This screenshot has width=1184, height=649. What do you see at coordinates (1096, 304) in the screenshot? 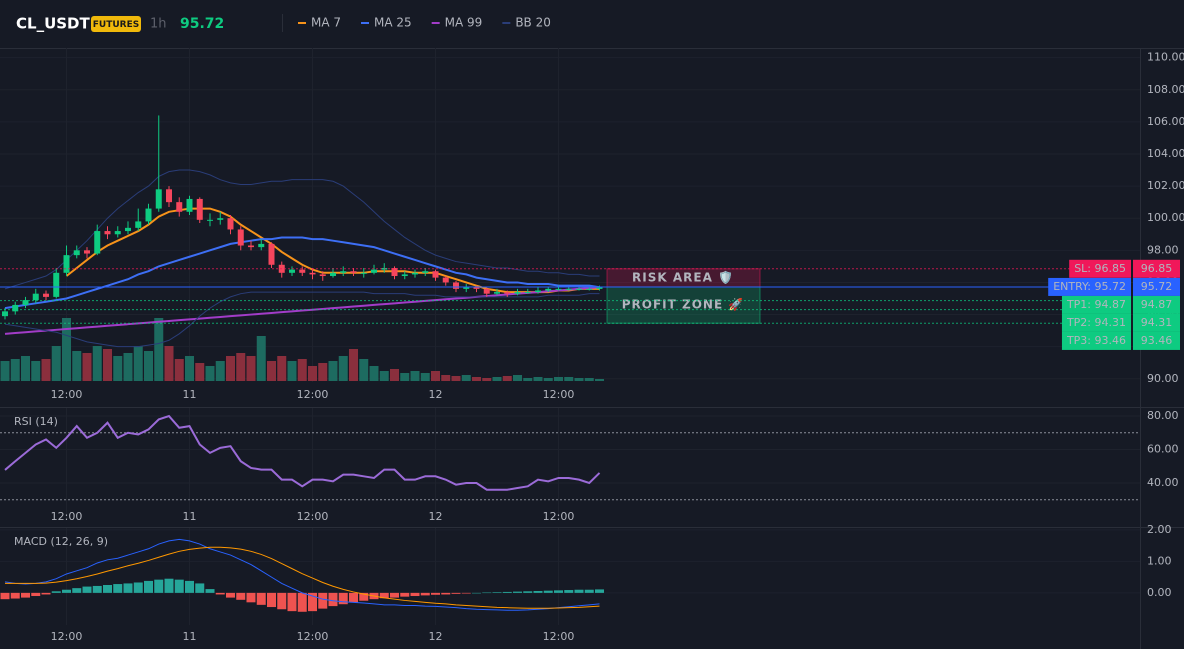
I see `level-tag: TP1: 94.87` at bounding box center [1096, 304].